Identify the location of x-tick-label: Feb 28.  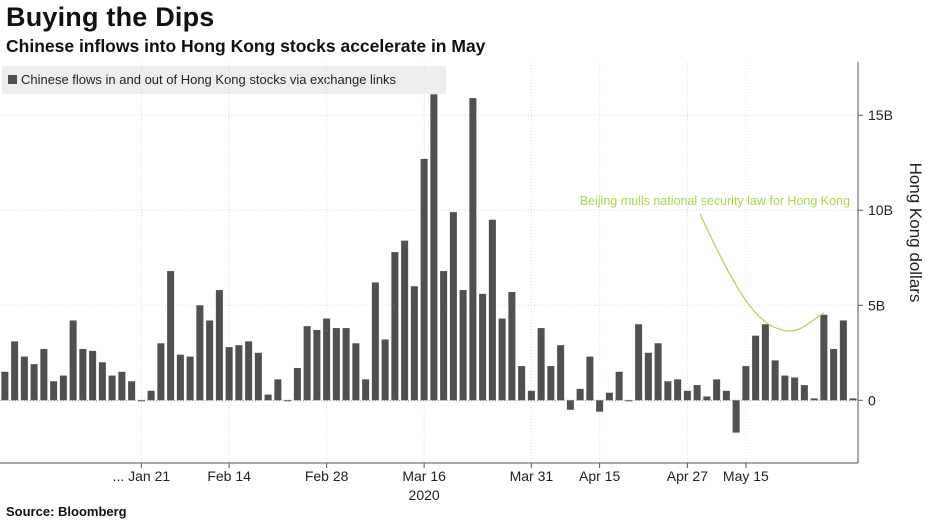
(327, 476).